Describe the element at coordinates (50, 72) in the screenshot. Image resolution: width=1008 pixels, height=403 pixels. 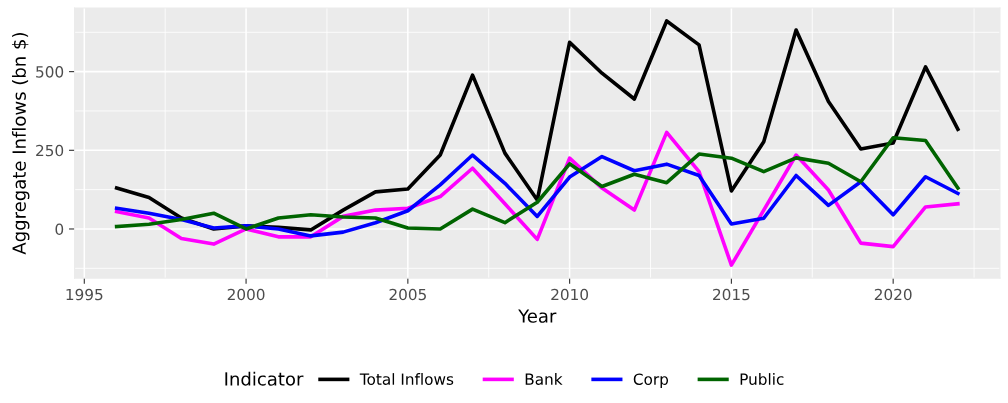
I see `y-tick-label: 500` at that location.